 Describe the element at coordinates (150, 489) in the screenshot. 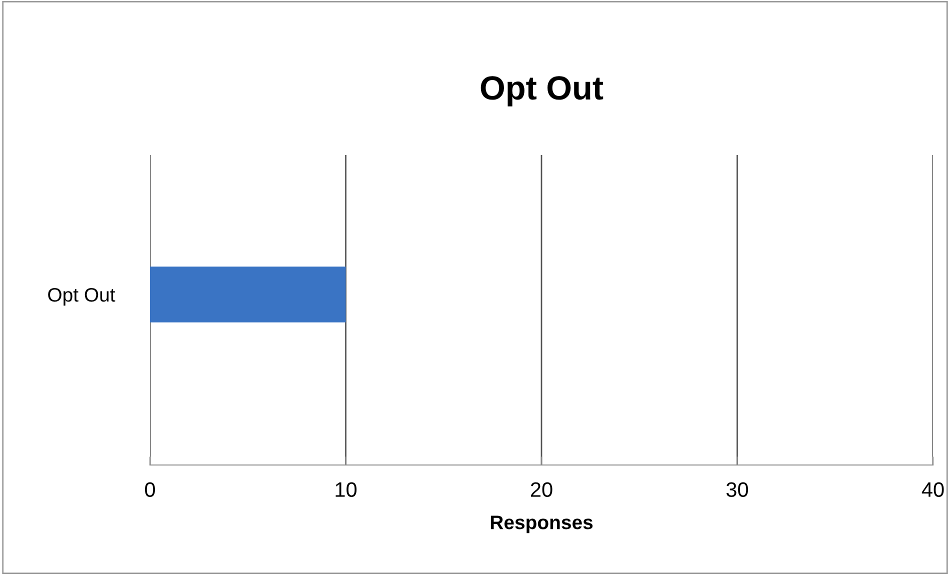

I see `x-tick-label: 0` at that location.